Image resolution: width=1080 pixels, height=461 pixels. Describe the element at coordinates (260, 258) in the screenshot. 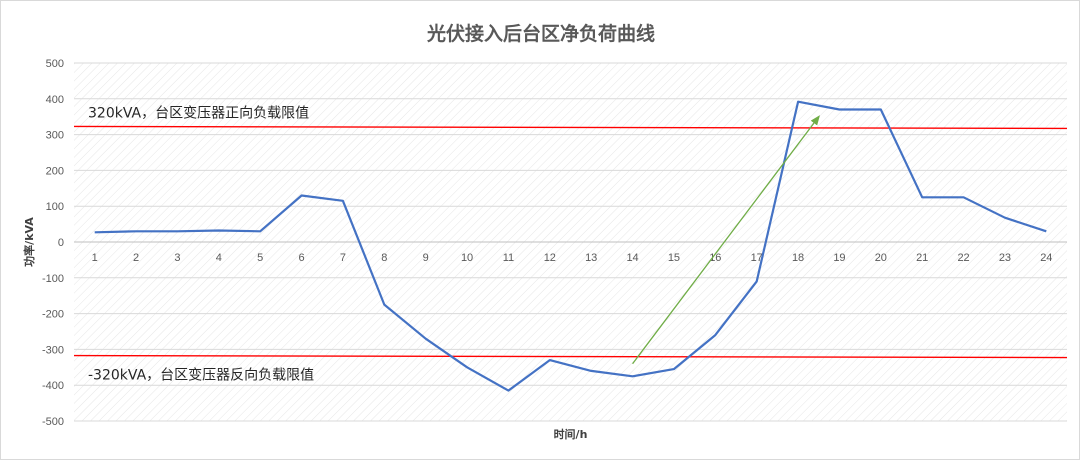

I see `x-tick-label: 5` at that location.